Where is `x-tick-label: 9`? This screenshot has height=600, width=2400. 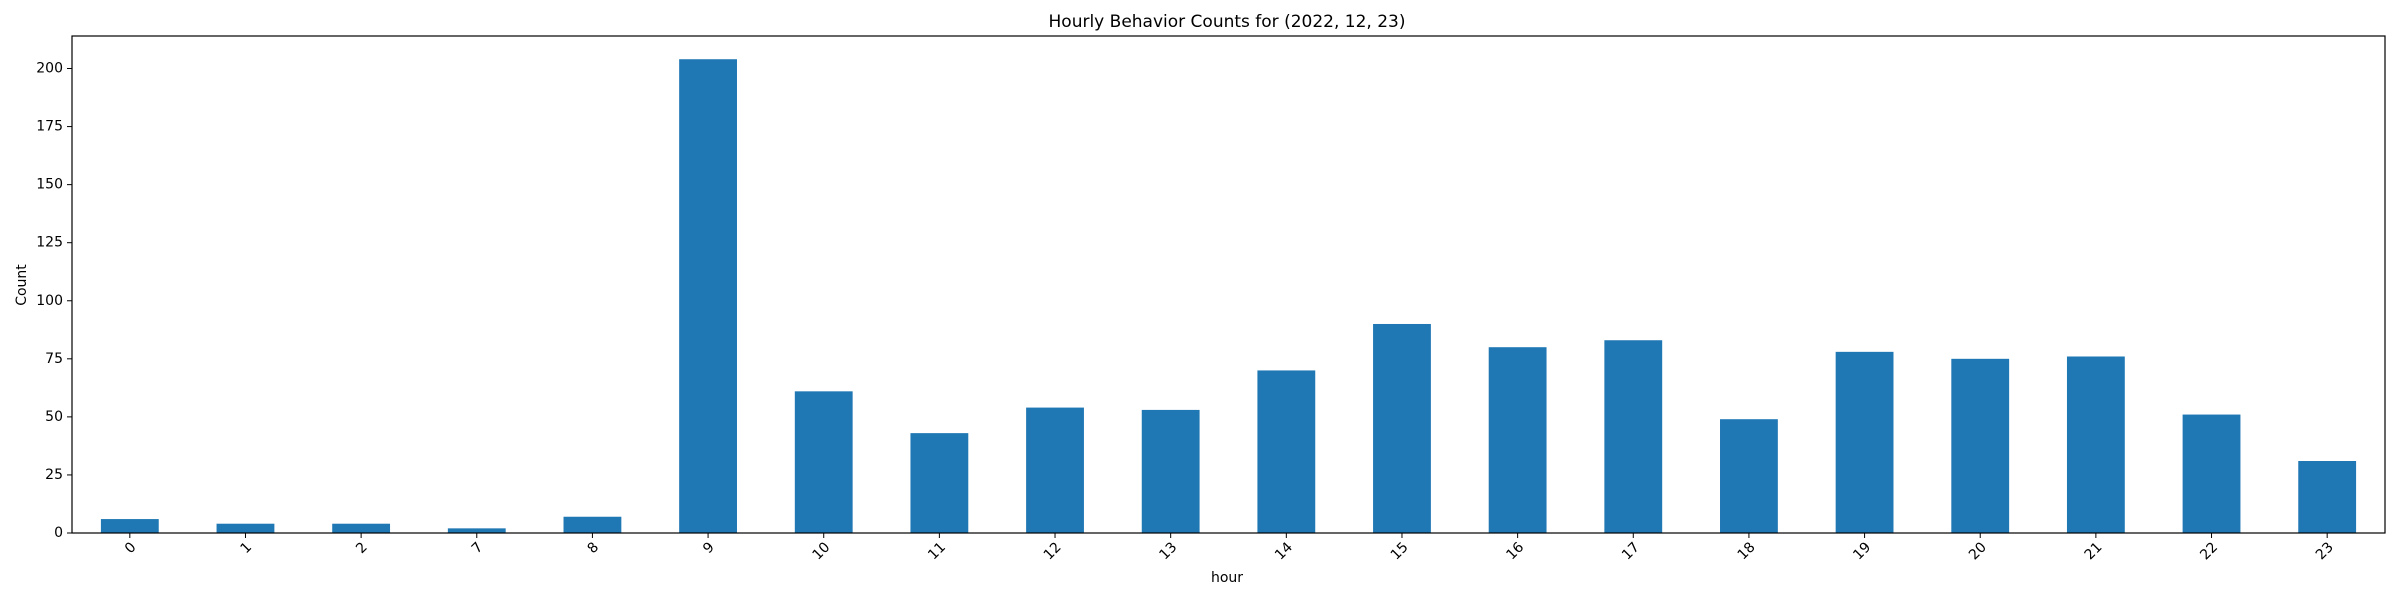 x-tick-label: 9 is located at coordinates (709, 548).